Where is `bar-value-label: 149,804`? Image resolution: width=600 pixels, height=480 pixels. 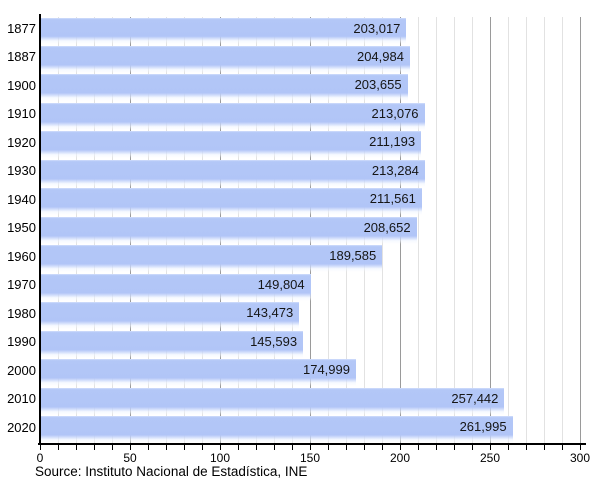
bar-value-label: 149,804 is located at coordinates (281, 284).